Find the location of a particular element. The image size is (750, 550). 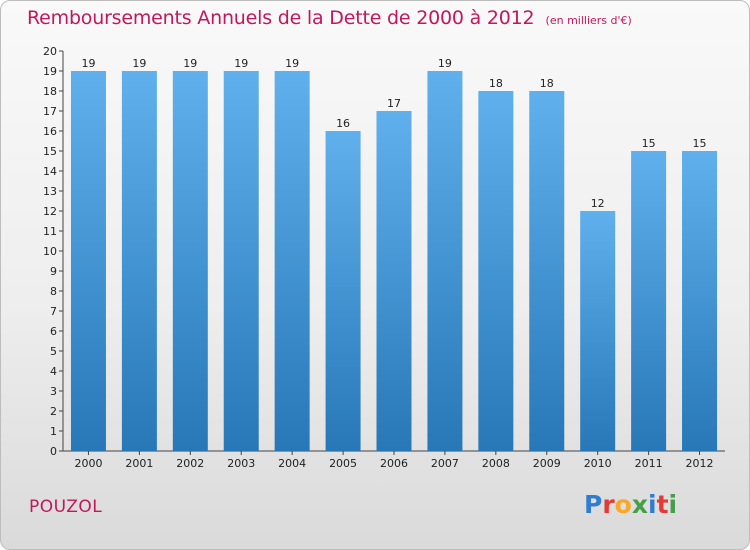

y-tick-label: 2 is located at coordinates (53, 411).